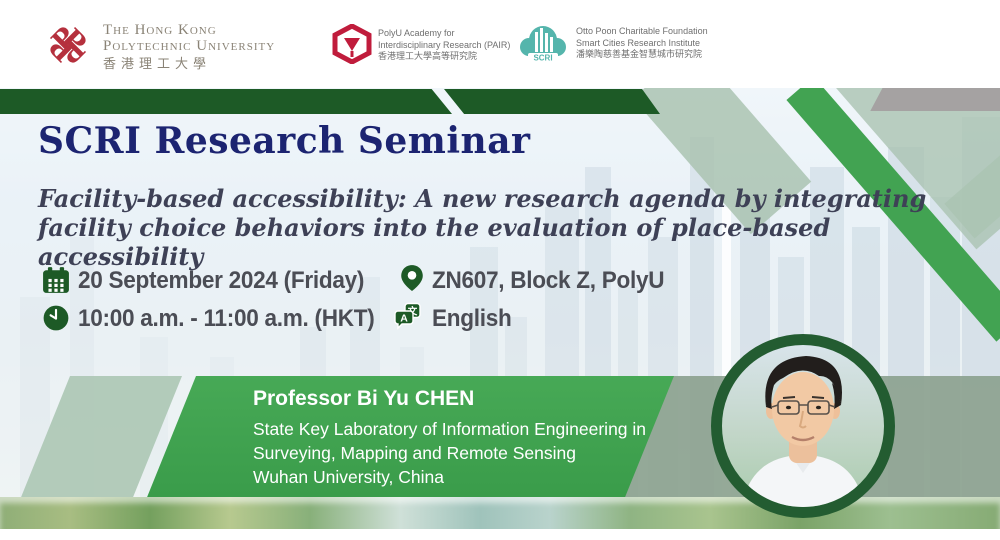  What do you see at coordinates (404, 319) in the screenshot?
I see `translate-glyph-latin: A` at bounding box center [404, 319].